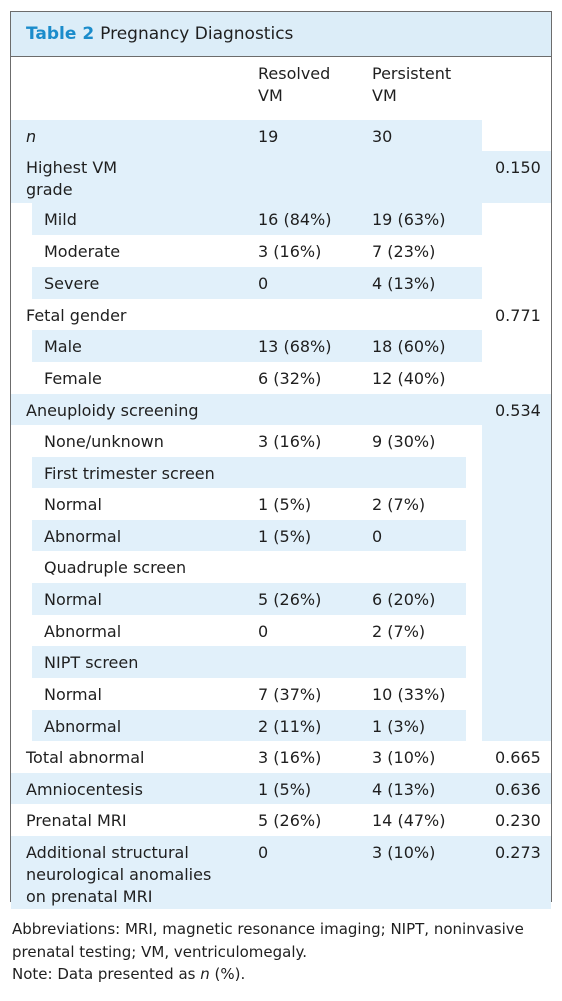  Describe the element at coordinates (412, 84) in the screenshot. I see `header-persistent-vm: Persistent VM` at that location.